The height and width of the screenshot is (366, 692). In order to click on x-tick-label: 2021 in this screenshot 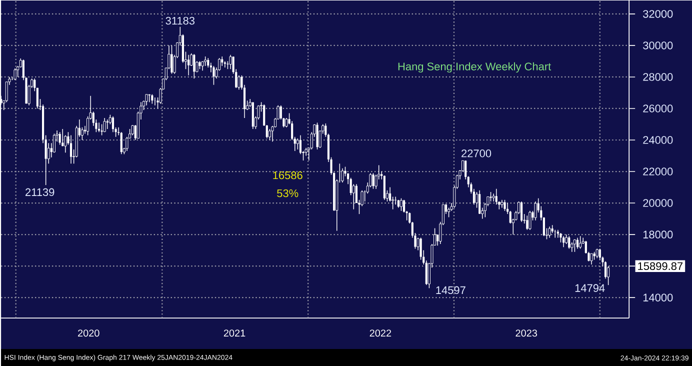, I will do `click(235, 333)`.